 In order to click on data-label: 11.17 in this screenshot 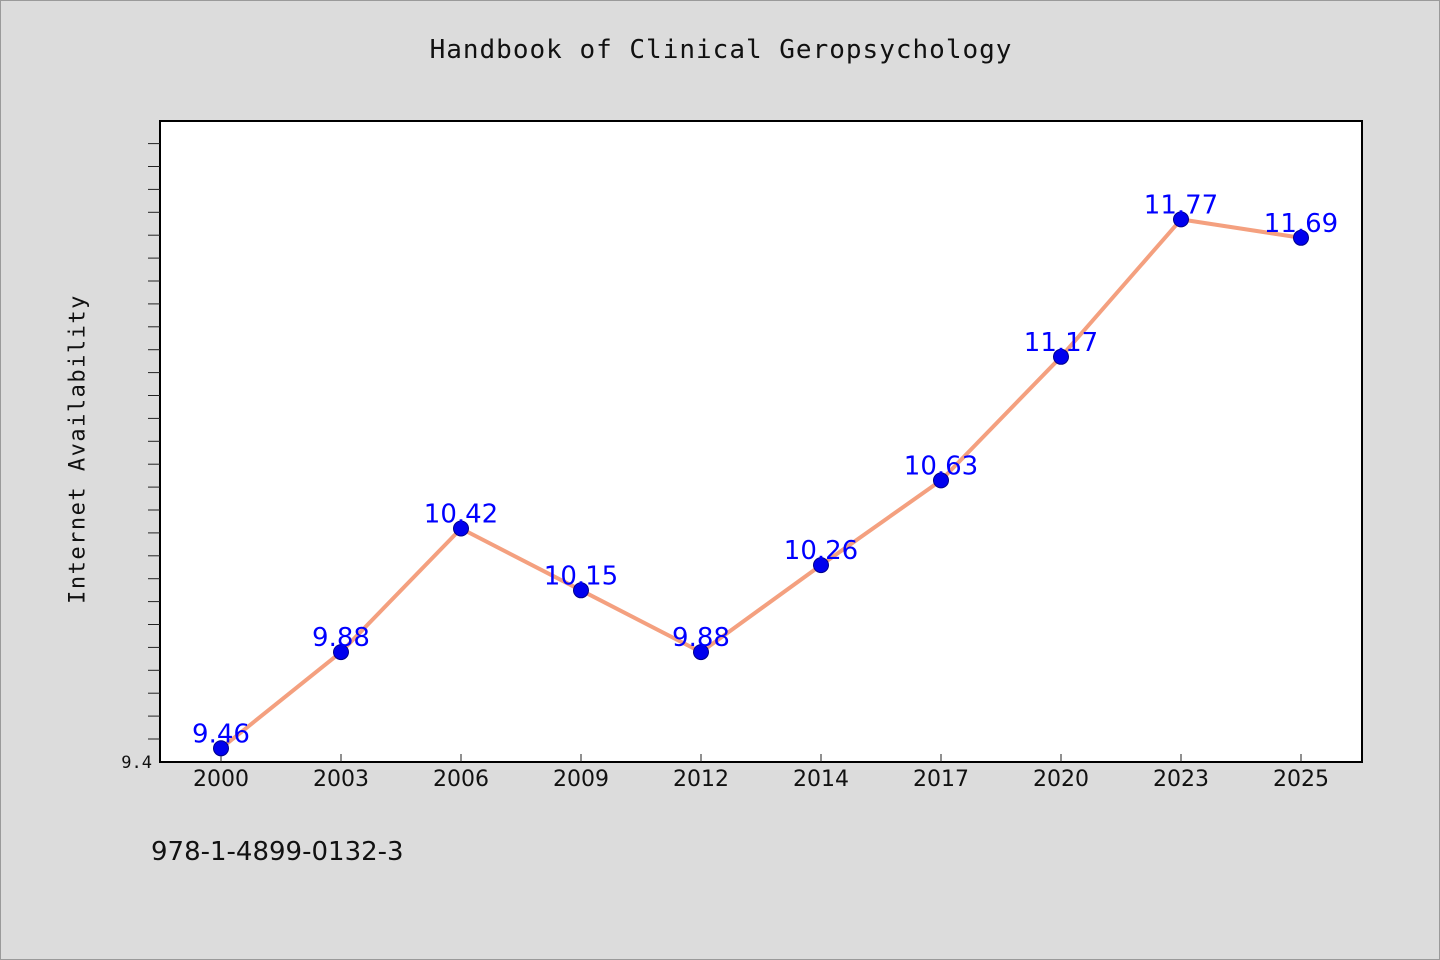, I will do `click(1061, 343)`.